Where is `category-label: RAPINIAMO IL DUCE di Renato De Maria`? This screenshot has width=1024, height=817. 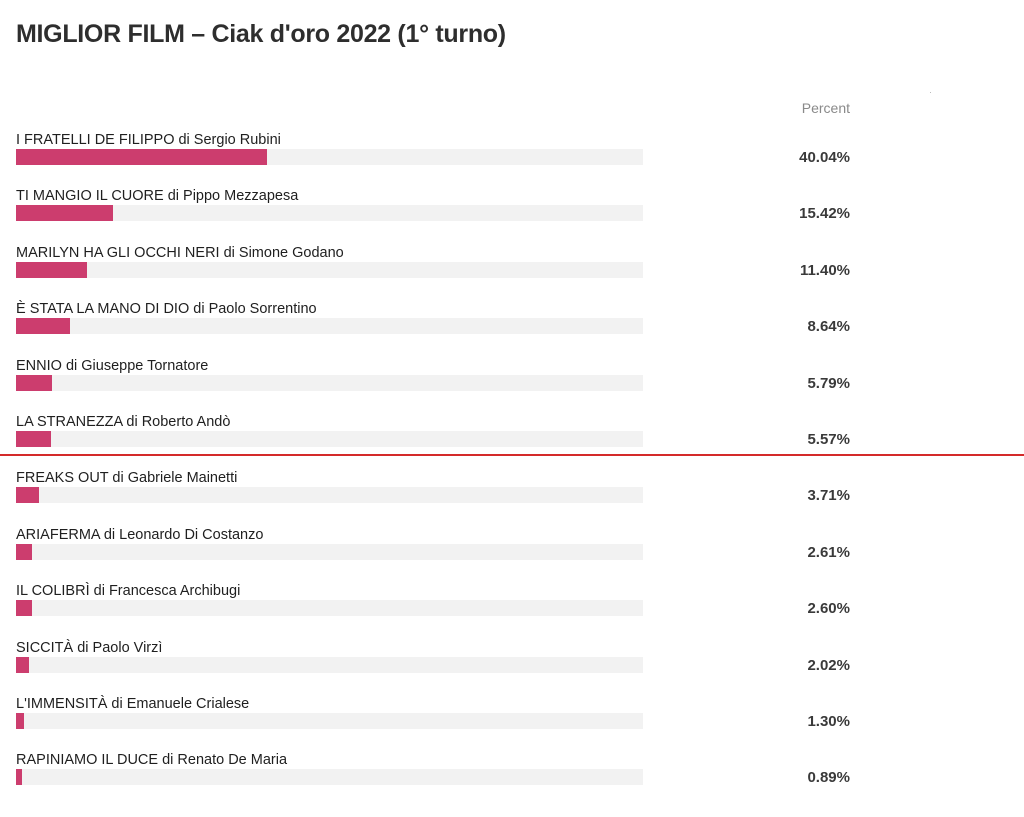 category-label: RAPINIAMO IL DUCE di Renato De Maria is located at coordinates (152, 760).